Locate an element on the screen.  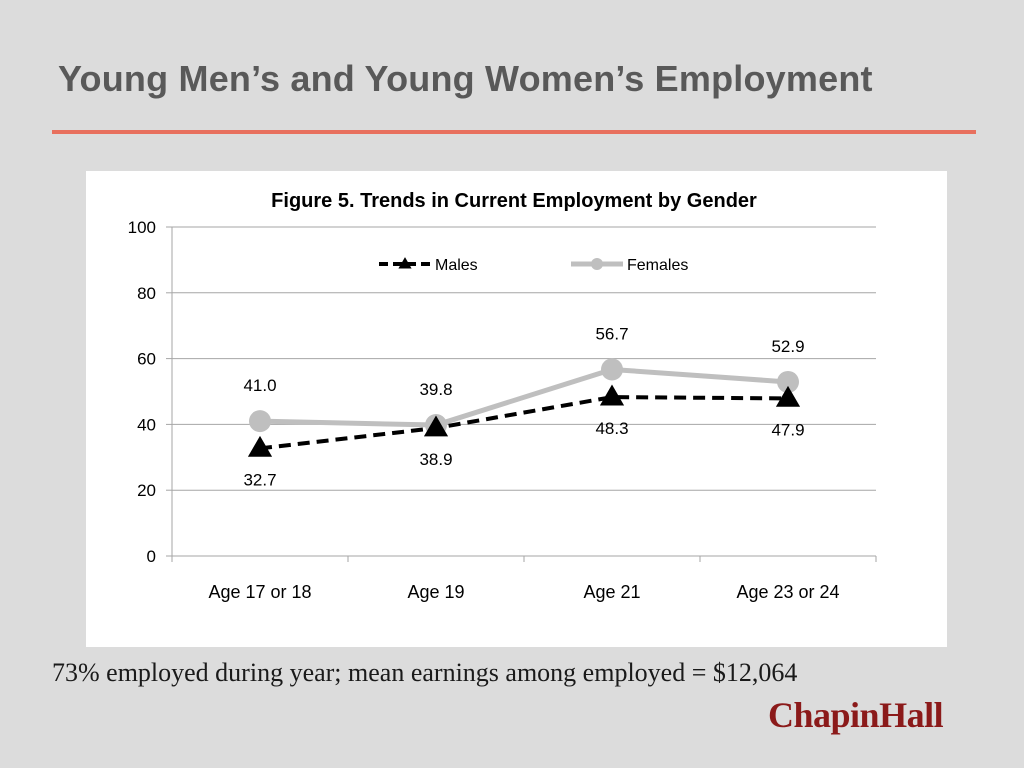
y-tick-label: 0 is located at coordinates (151, 556).